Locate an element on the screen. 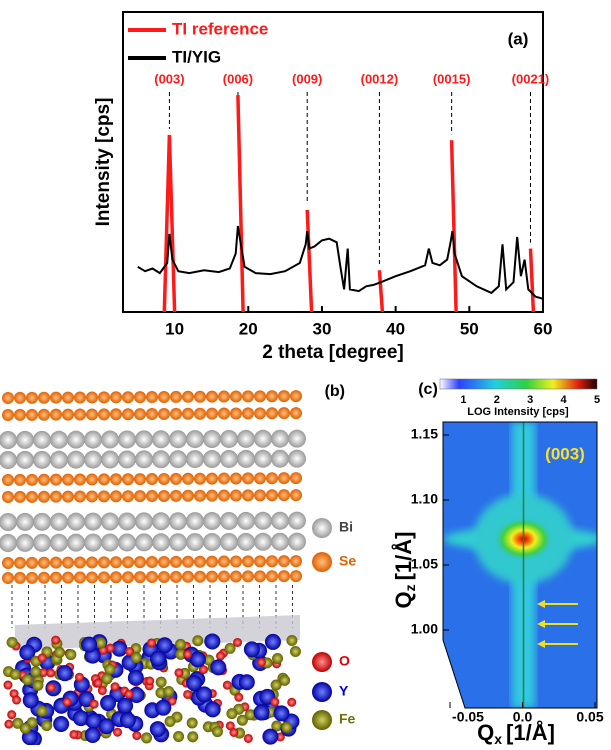  x-axis-label: 2 theta [degree] is located at coordinates (332, 352).